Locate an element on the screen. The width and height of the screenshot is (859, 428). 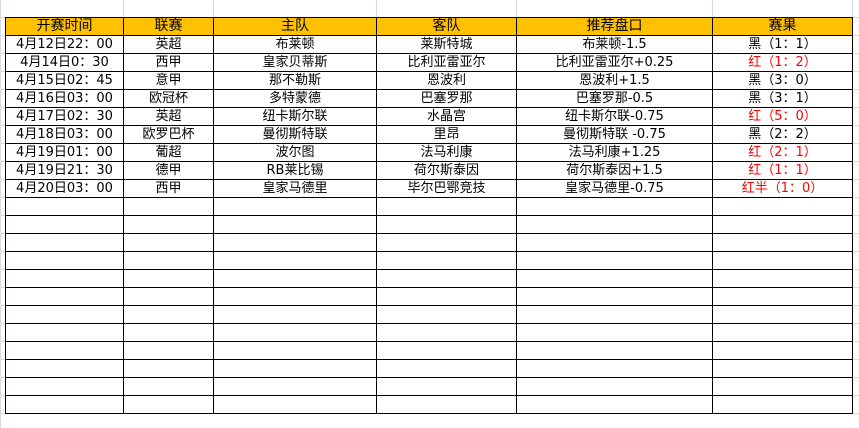
cell-result: 红半（1：0） is located at coordinates (782, 188).